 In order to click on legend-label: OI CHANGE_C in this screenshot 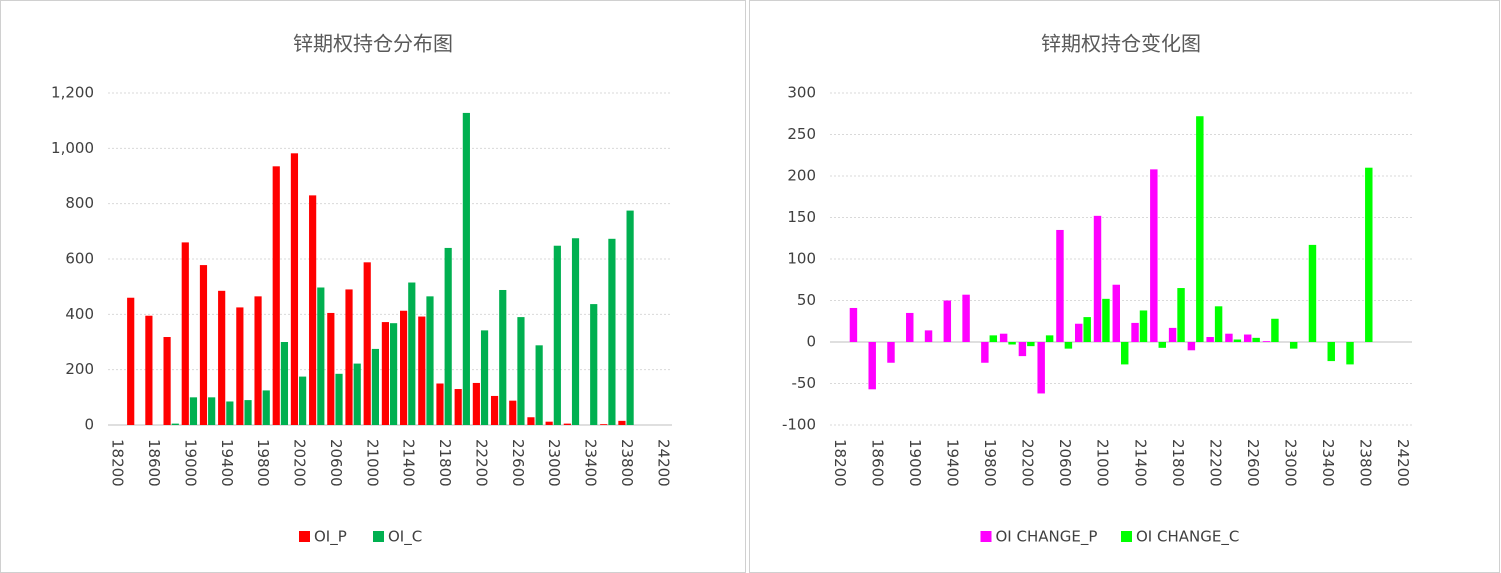, I will do `click(1187, 537)`.